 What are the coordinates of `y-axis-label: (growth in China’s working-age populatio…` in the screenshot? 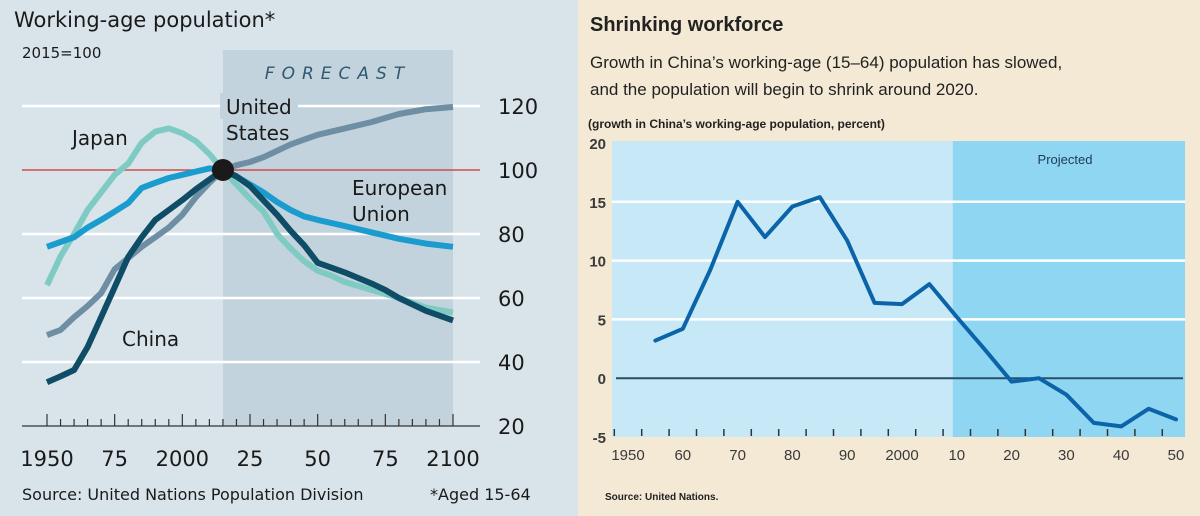 It's located at (736, 124).